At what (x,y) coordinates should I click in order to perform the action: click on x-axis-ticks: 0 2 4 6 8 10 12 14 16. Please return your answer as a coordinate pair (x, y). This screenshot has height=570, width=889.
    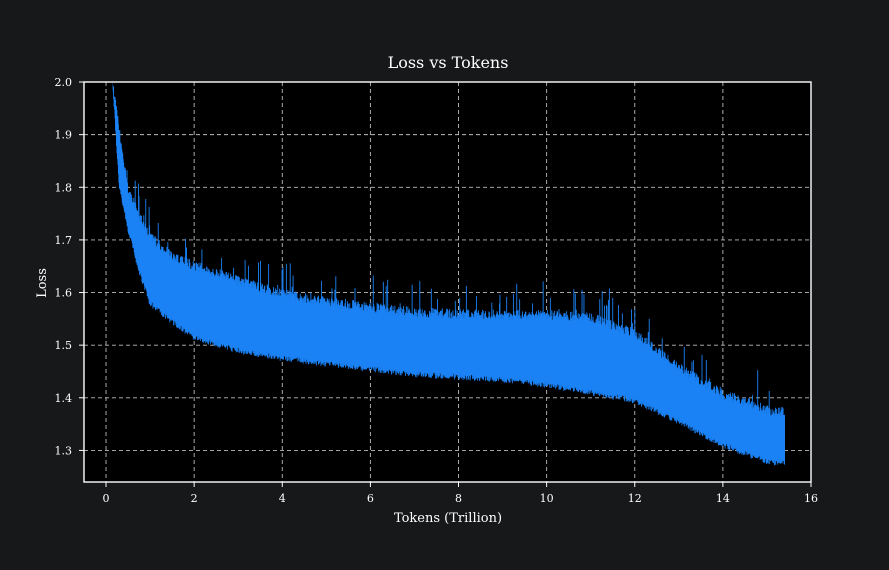
    Looking at the image, I should click on (460, 493).